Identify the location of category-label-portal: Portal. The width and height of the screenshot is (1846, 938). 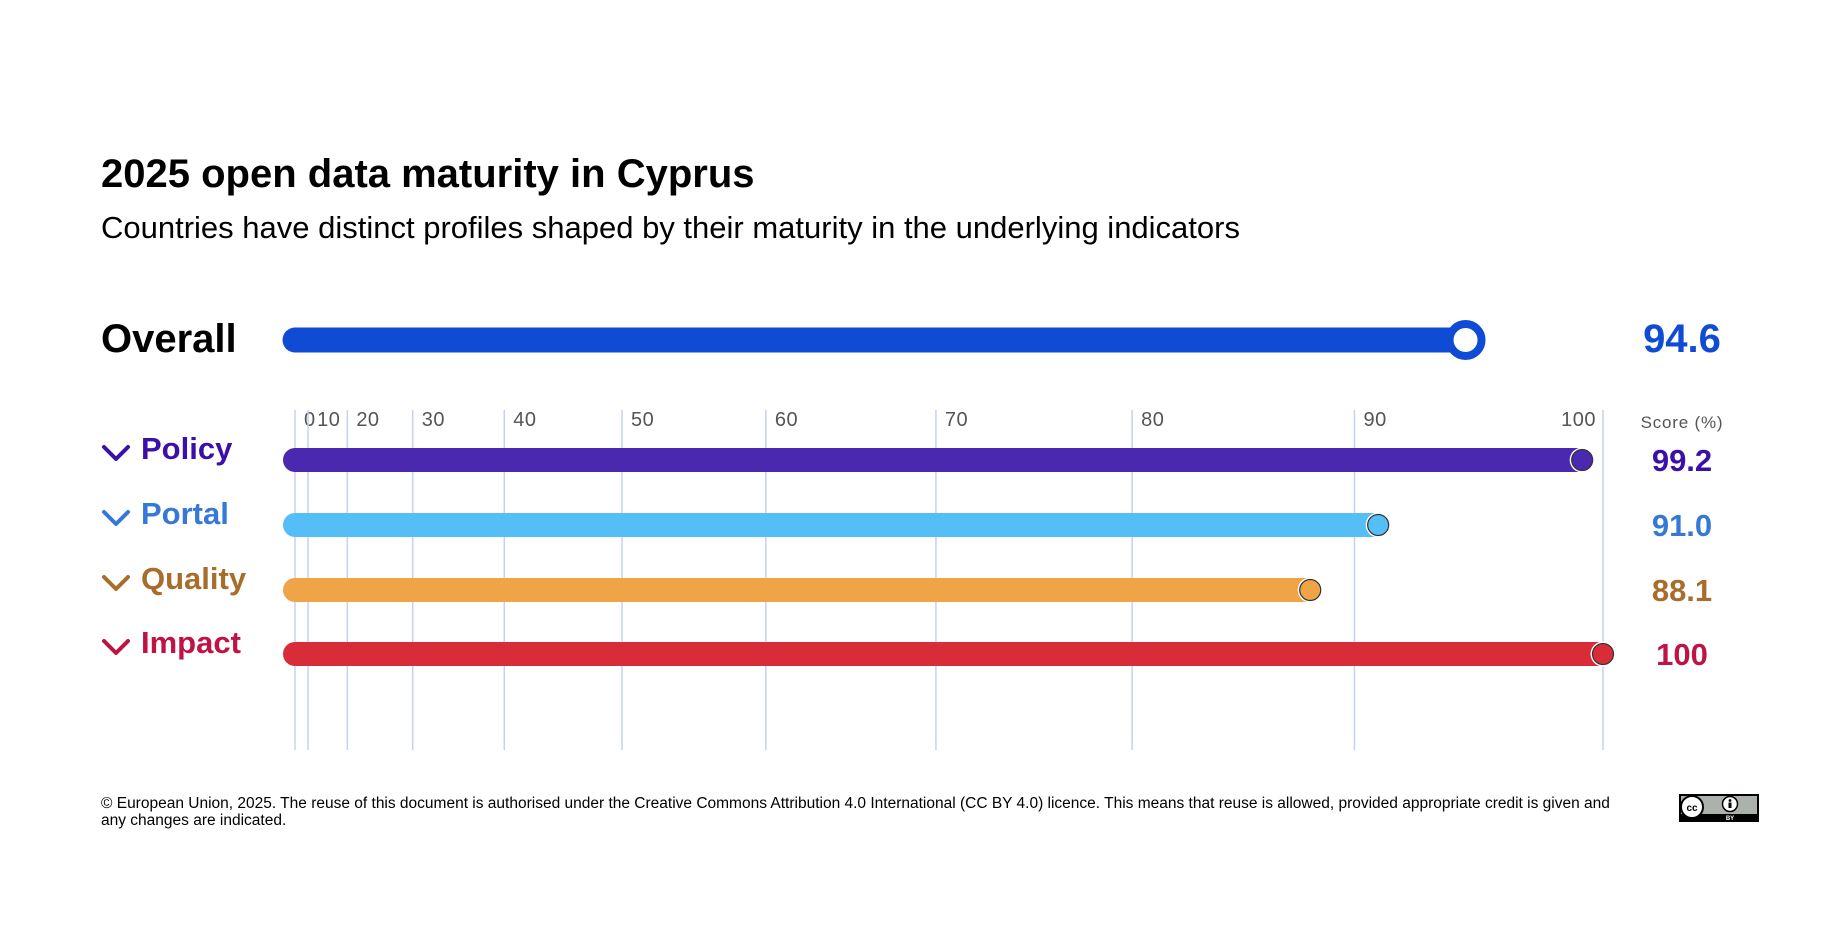
(185, 513).